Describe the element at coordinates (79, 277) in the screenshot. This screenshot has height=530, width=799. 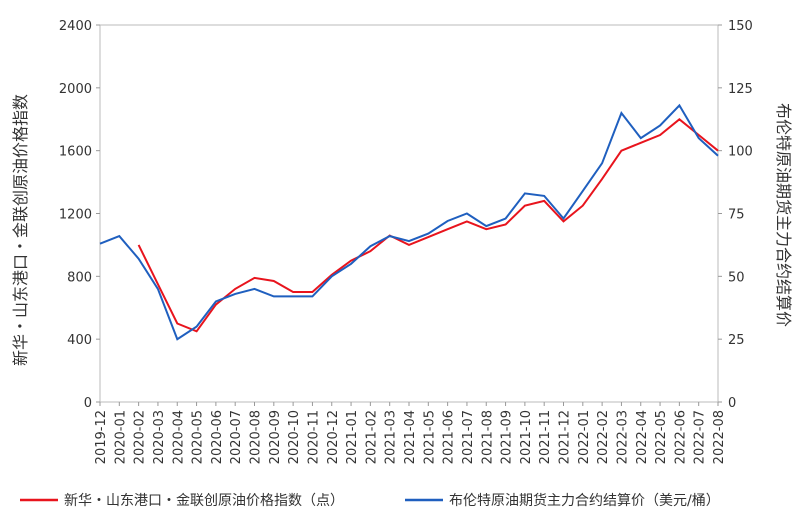
I see `y-tick-label: 800` at that location.